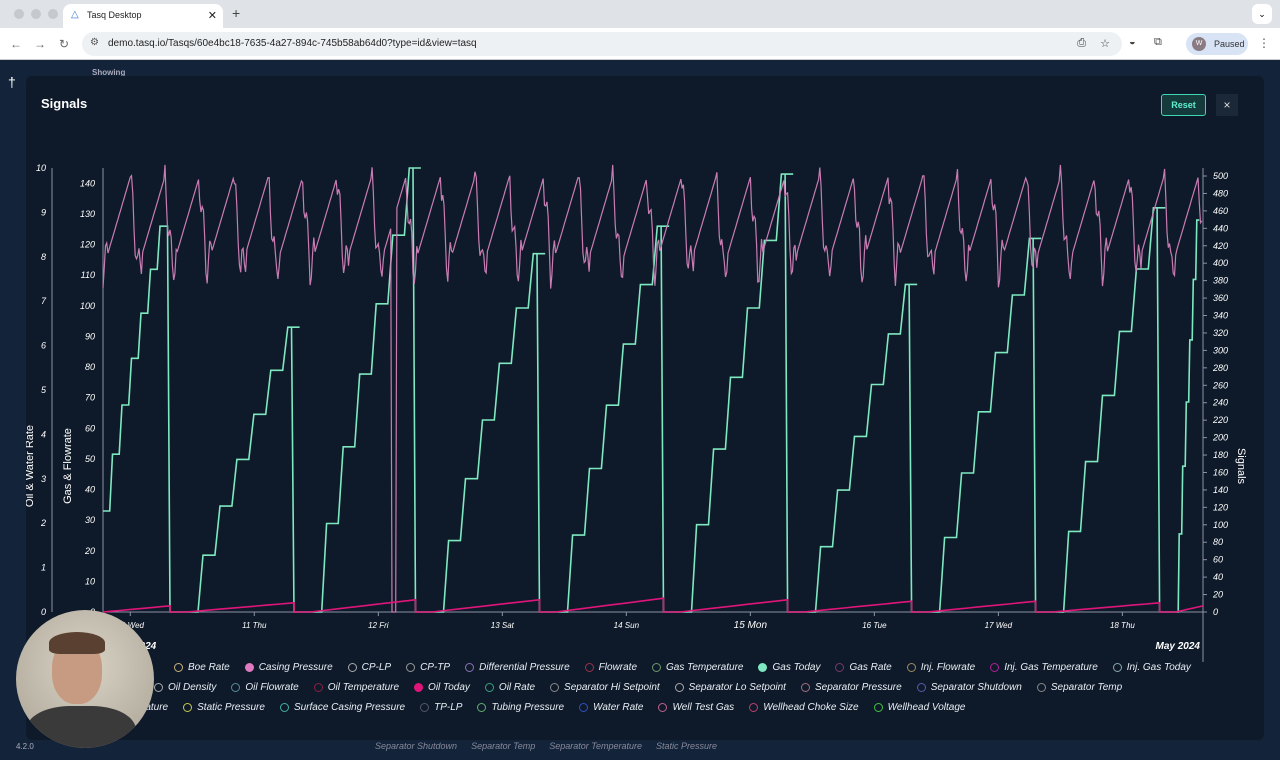 This screenshot has width=1280, height=760. Describe the element at coordinates (192, 687) in the screenshot. I see `legend-label: Oil Density` at that location.